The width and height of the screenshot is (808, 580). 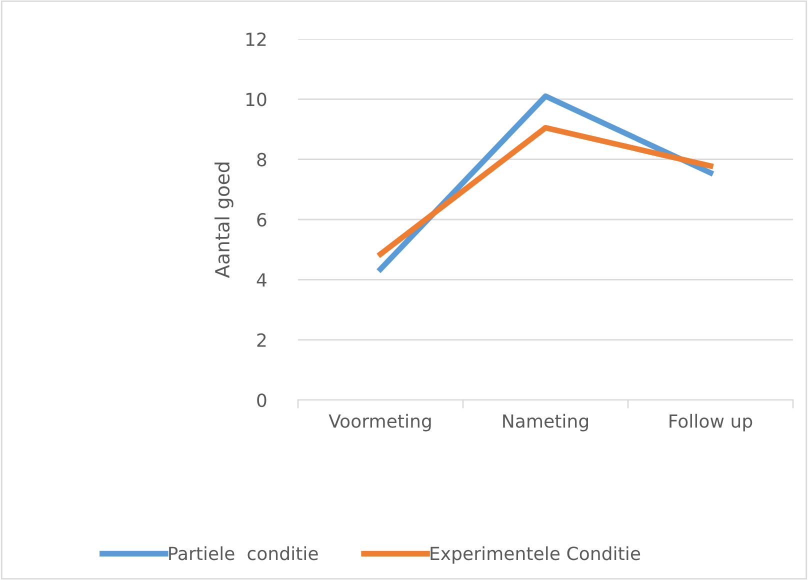 What do you see at coordinates (261, 400) in the screenshot?
I see `y-tick-label: 0` at bounding box center [261, 400].